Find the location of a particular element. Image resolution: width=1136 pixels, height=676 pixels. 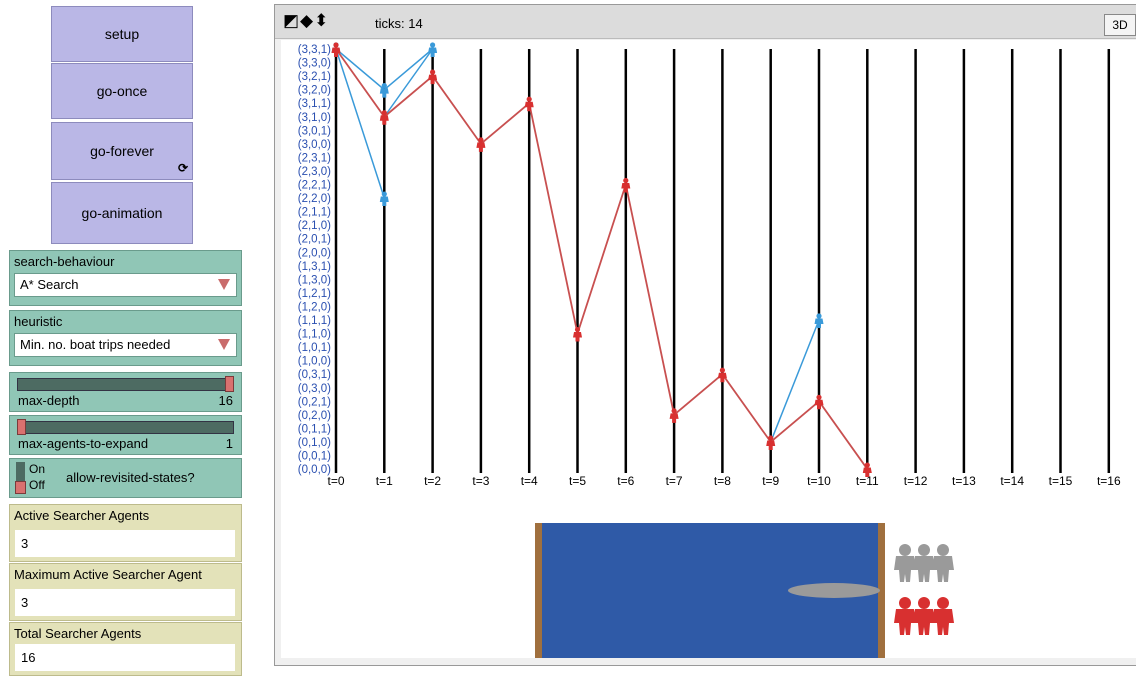

ticks-counter: ticks: 14 is located at coordinates (399, 23).